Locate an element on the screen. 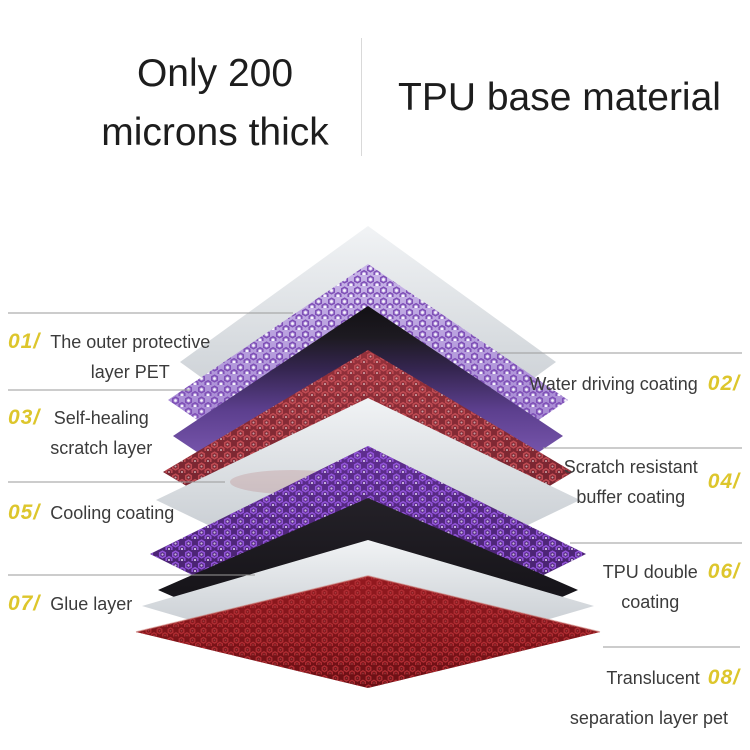  title-left-line1: Only 200 is located at coordinates (215, 73).